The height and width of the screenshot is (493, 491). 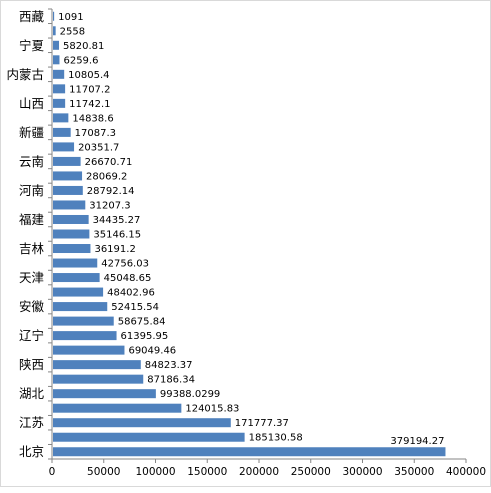 I want to click on x-tick-label: 250000, so click(x=311, y=472).